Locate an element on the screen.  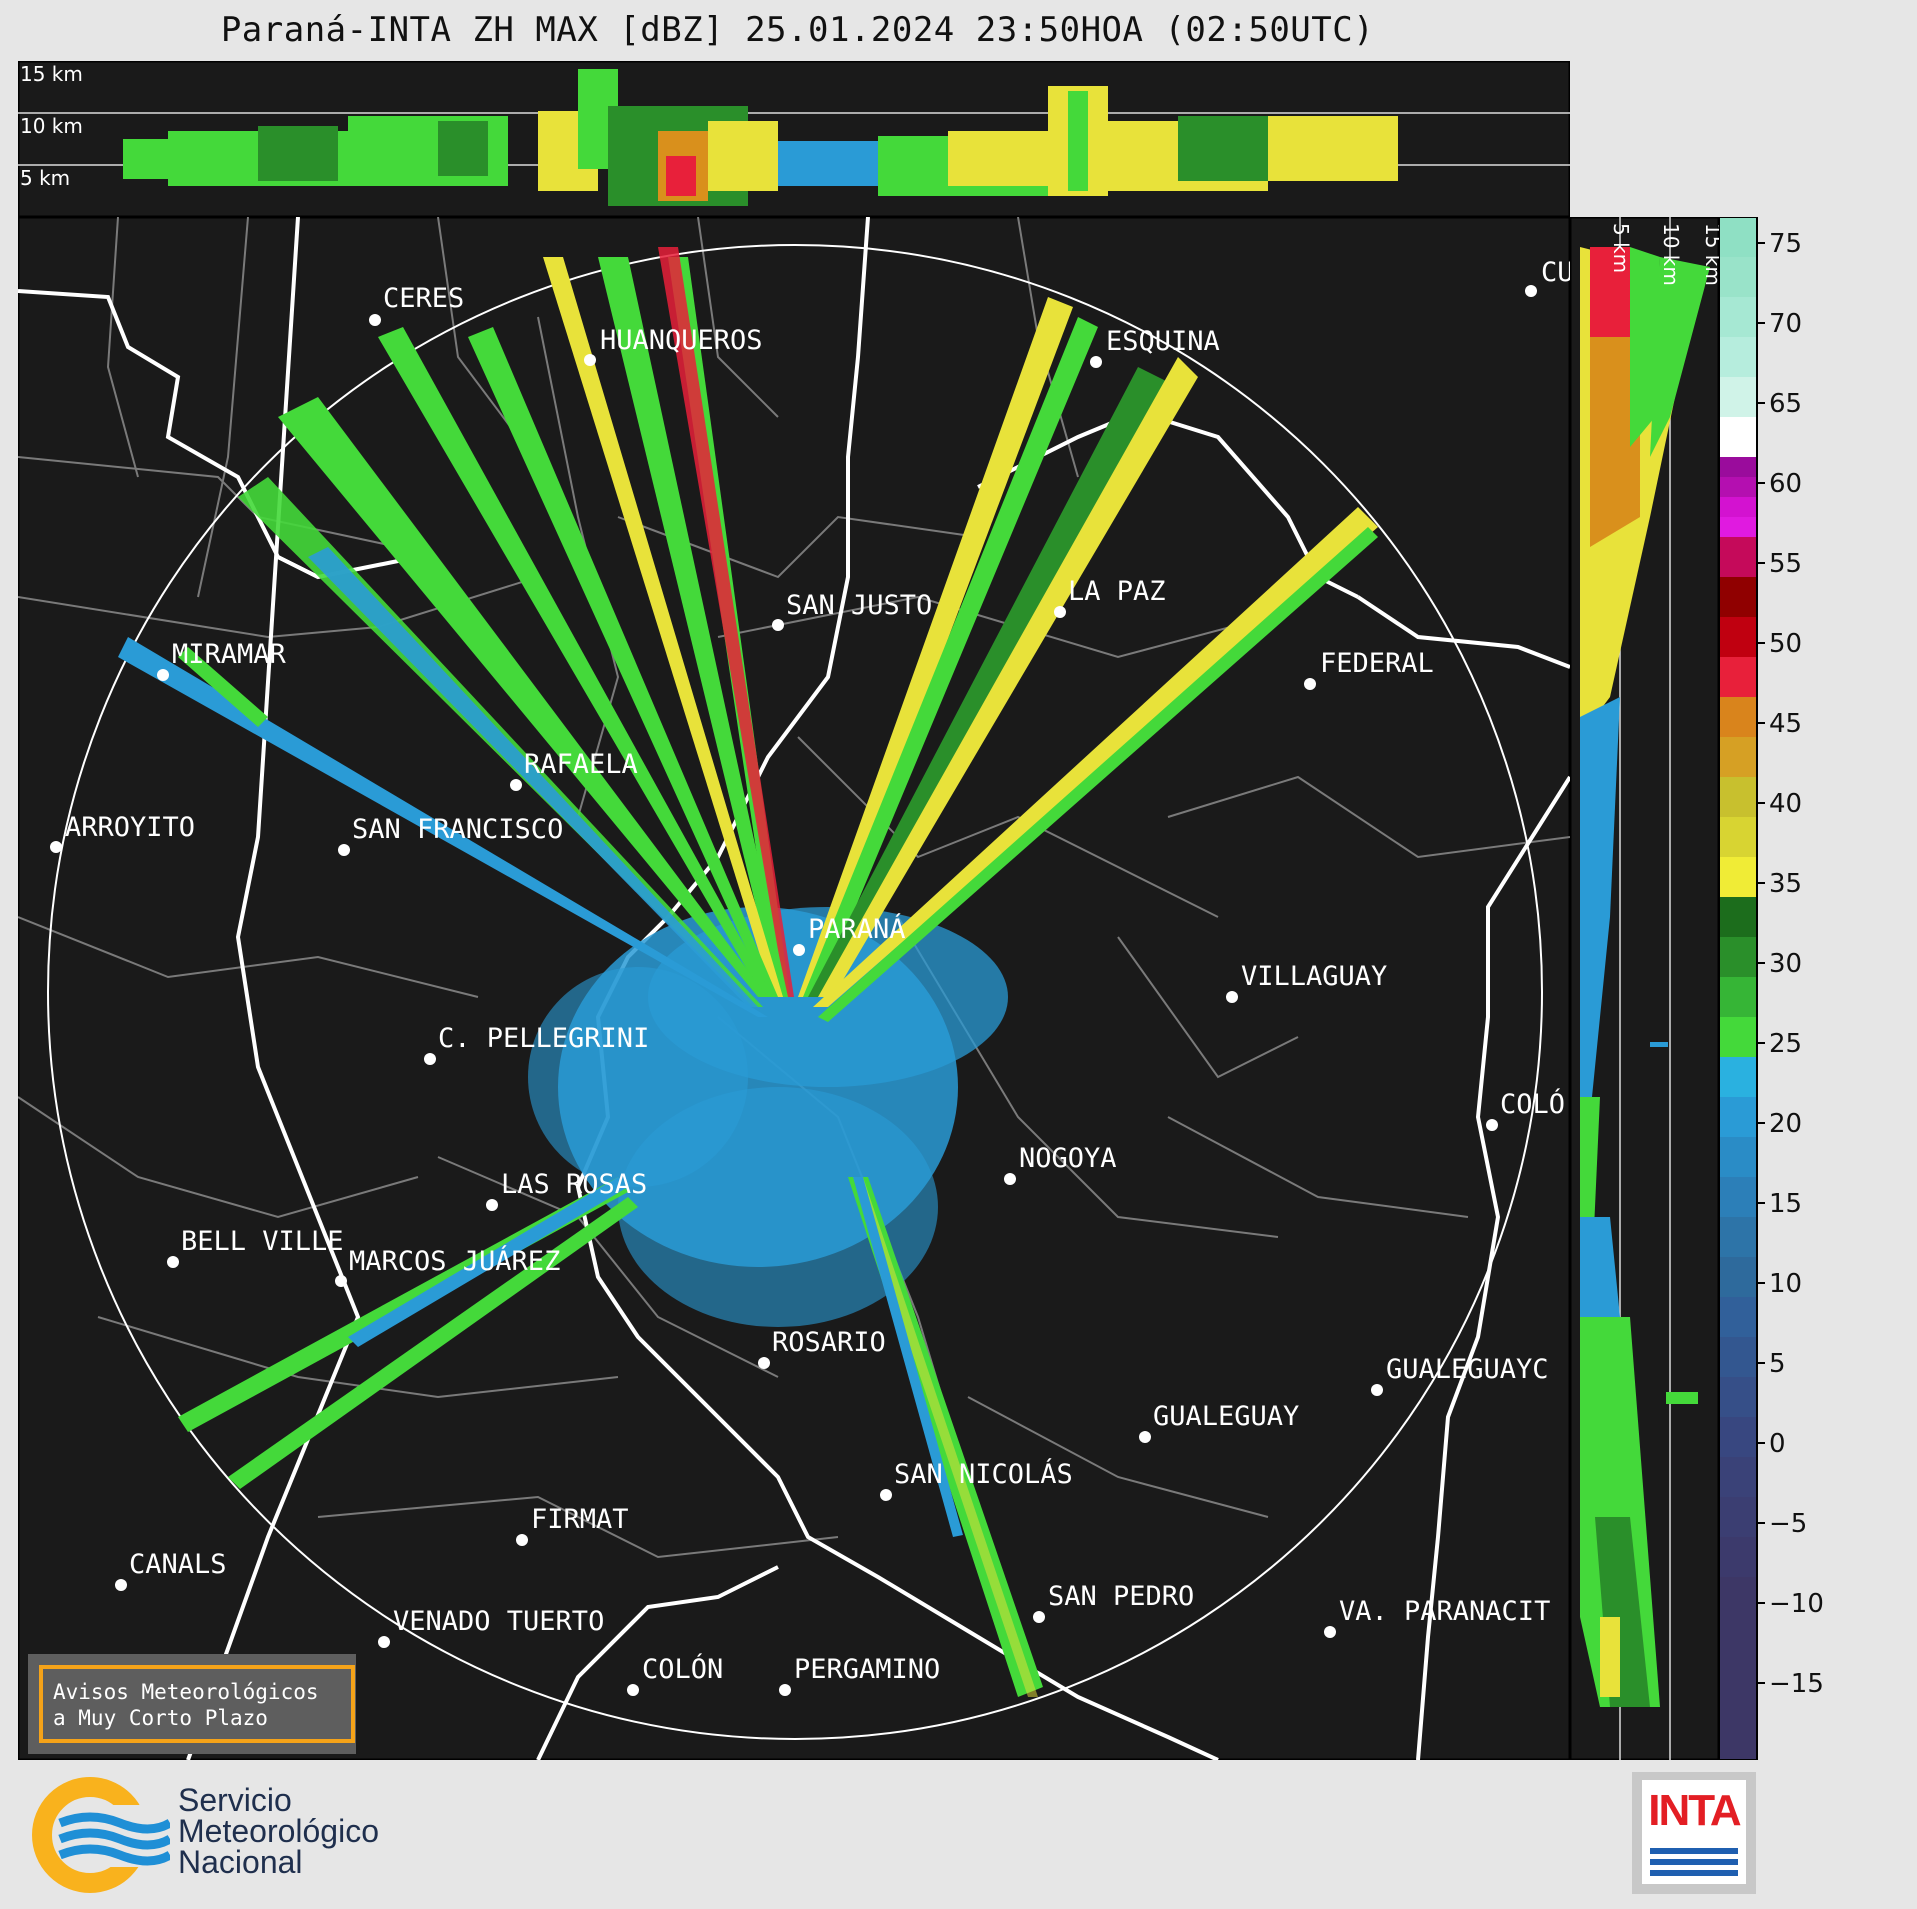
top-echo-band is located at coordinates (760, 137).